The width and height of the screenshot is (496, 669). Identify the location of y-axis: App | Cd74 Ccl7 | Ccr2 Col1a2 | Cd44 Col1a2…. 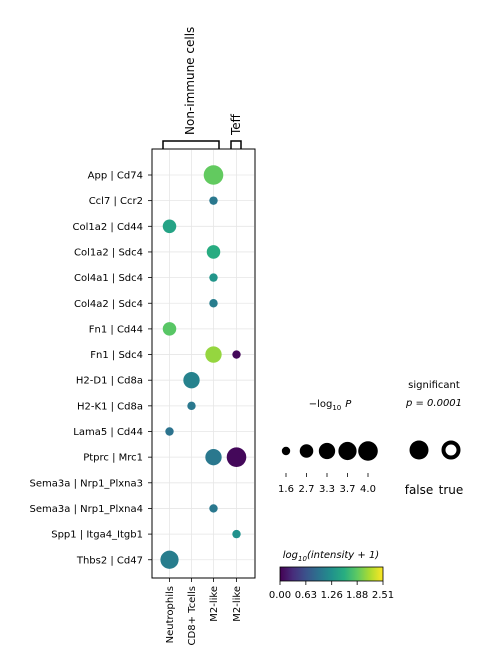
(91, 368).